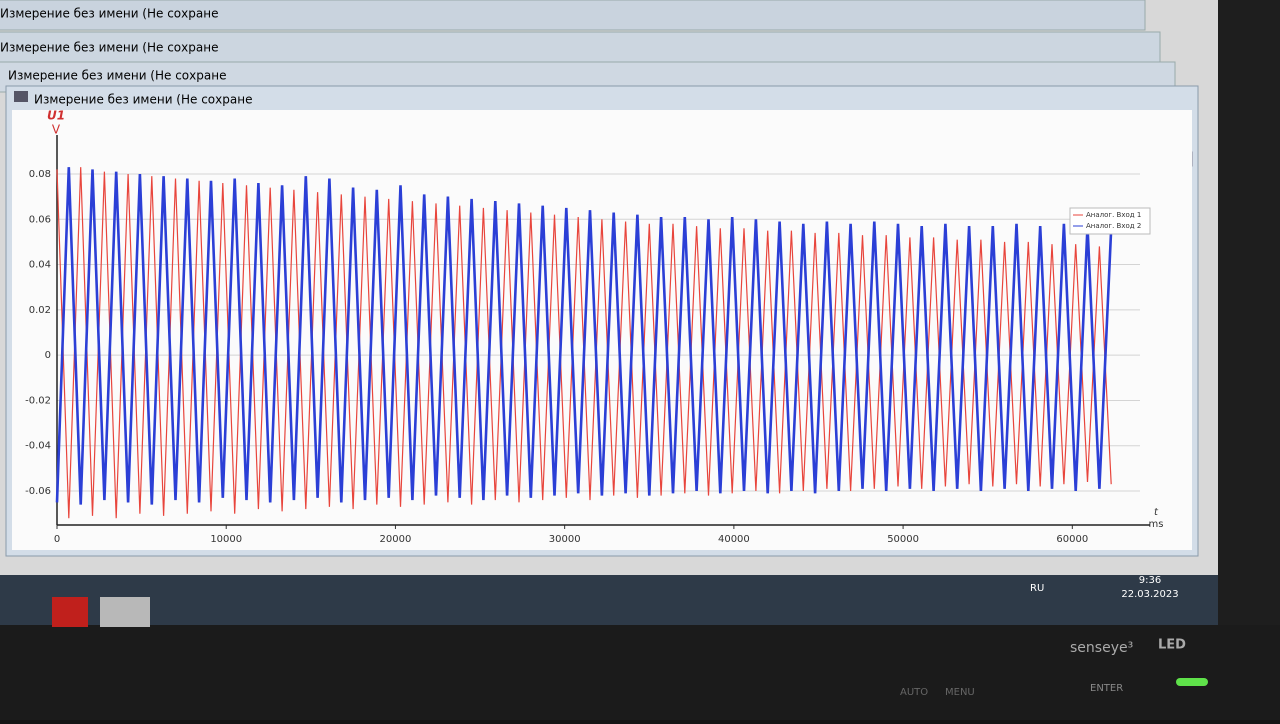 Image resolution: width=1280 pixels, height=724 pixels. I want to click on y-tick-label: 0.02, so click(40, 310).